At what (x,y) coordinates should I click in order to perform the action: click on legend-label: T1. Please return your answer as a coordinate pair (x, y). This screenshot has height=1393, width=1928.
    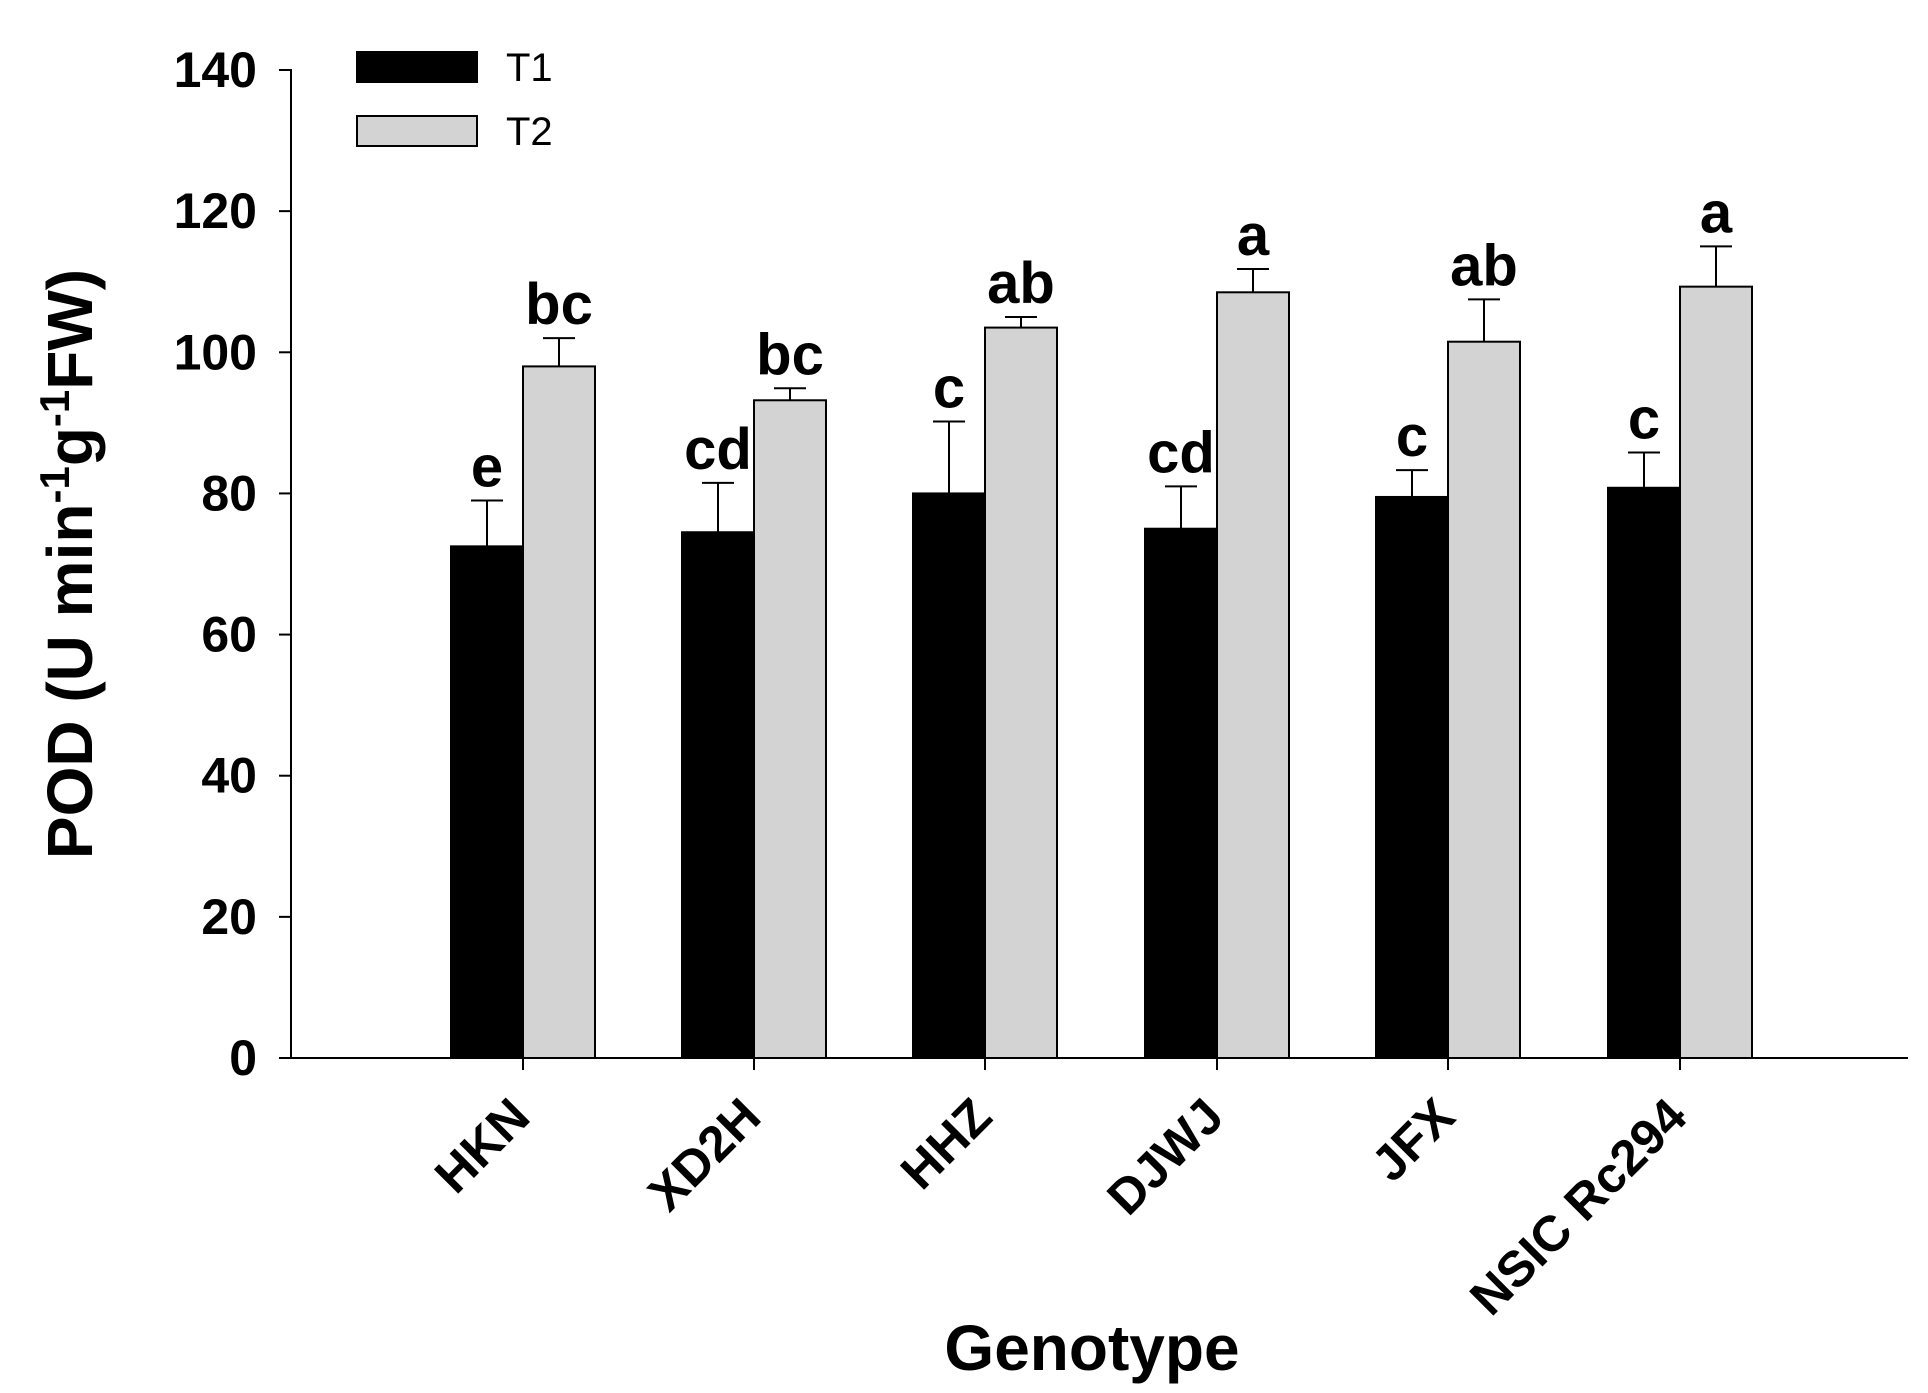
    Looking at the image, I should click on (529, 68).